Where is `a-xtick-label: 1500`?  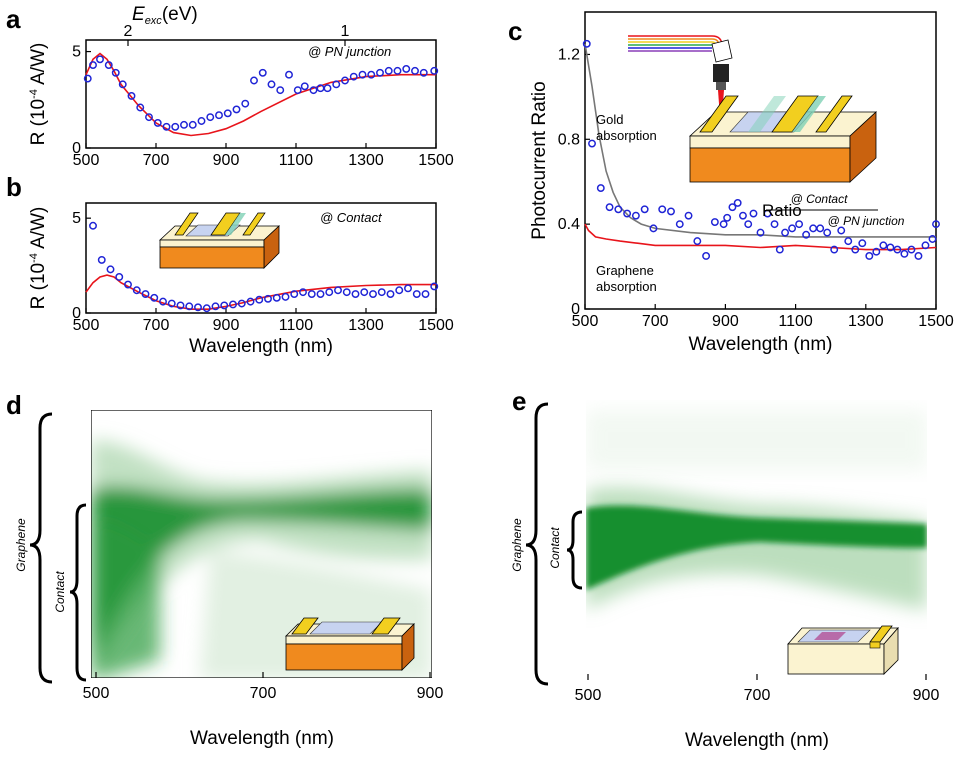 a-xtick-label: 1500 is located at coordinates (436, 160).